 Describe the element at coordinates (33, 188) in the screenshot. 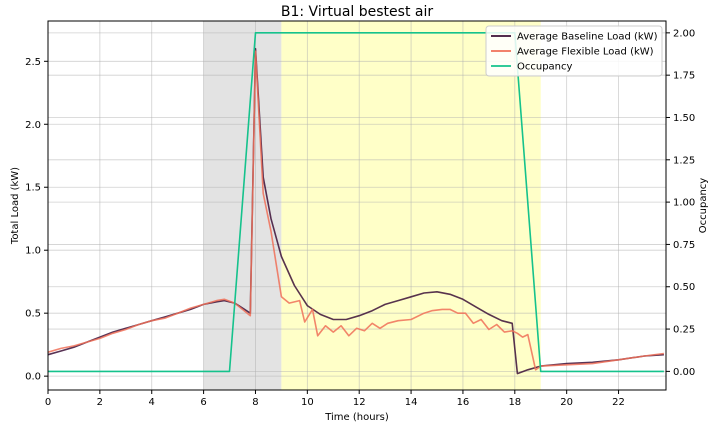

I see `y-left-tick-label-3: 1.5` at that location.